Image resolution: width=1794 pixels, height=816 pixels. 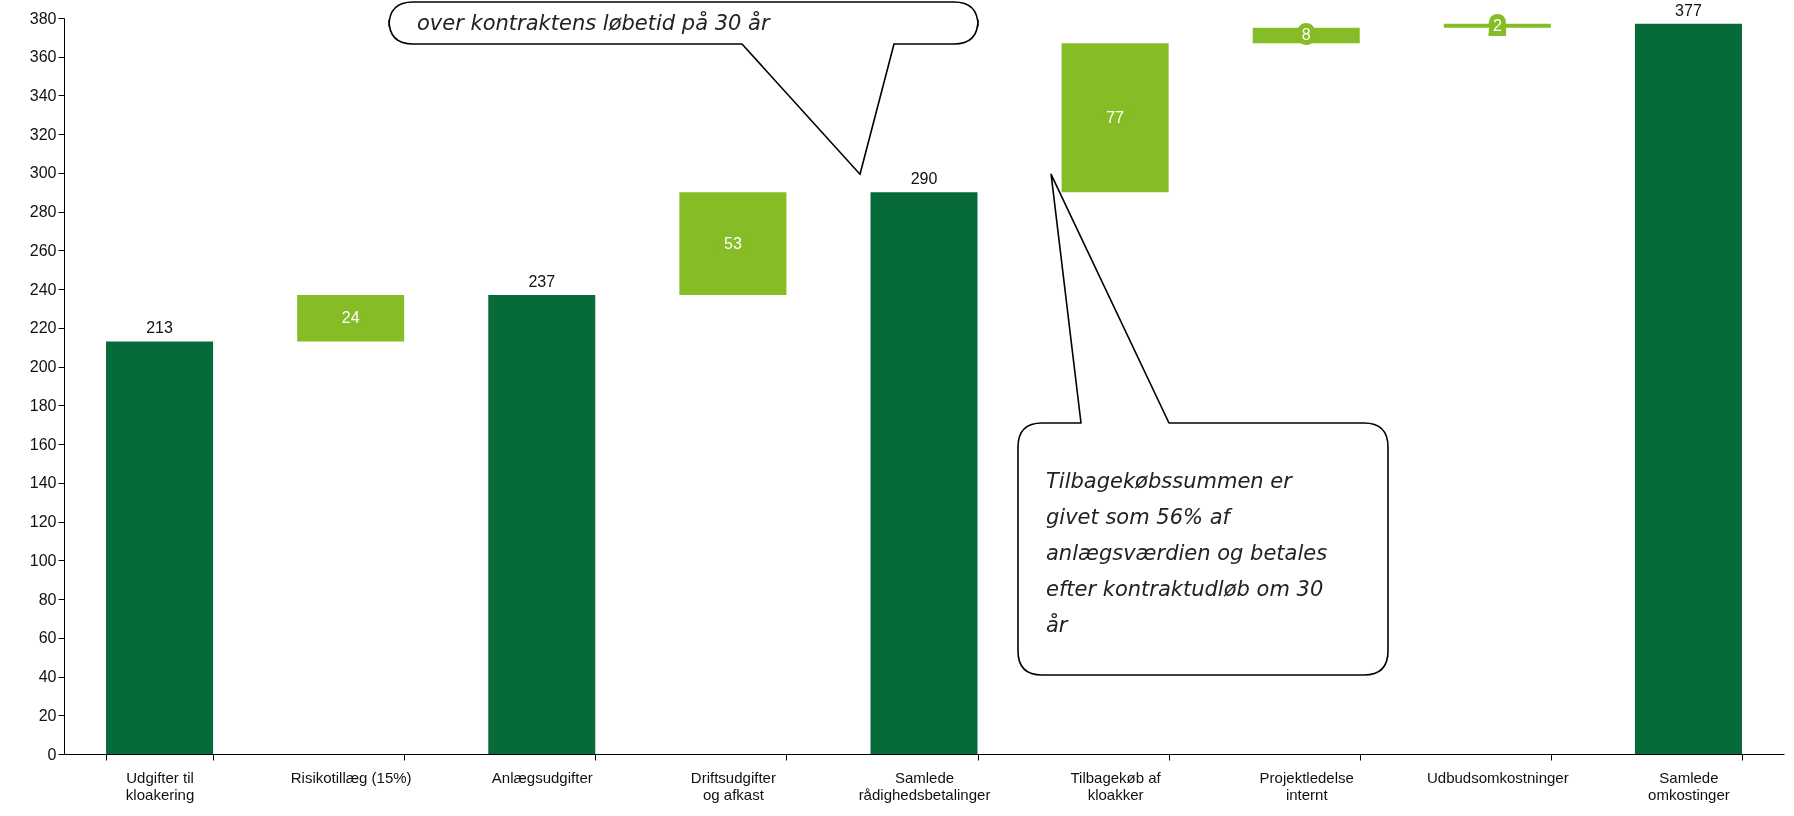 I want to click on y-tick-label: 80, so click(x=47, y=599).